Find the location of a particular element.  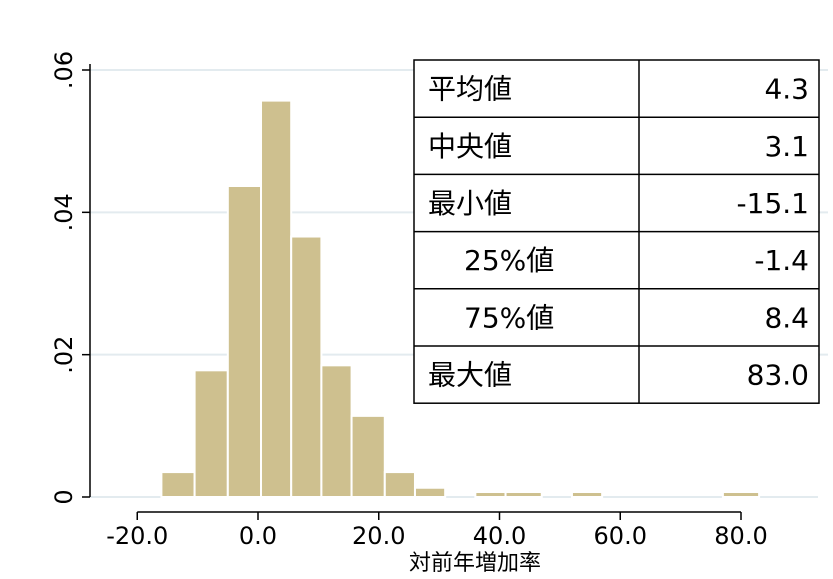

x-axis-title: 対前年増加率 is located at coordinates (475, 563).